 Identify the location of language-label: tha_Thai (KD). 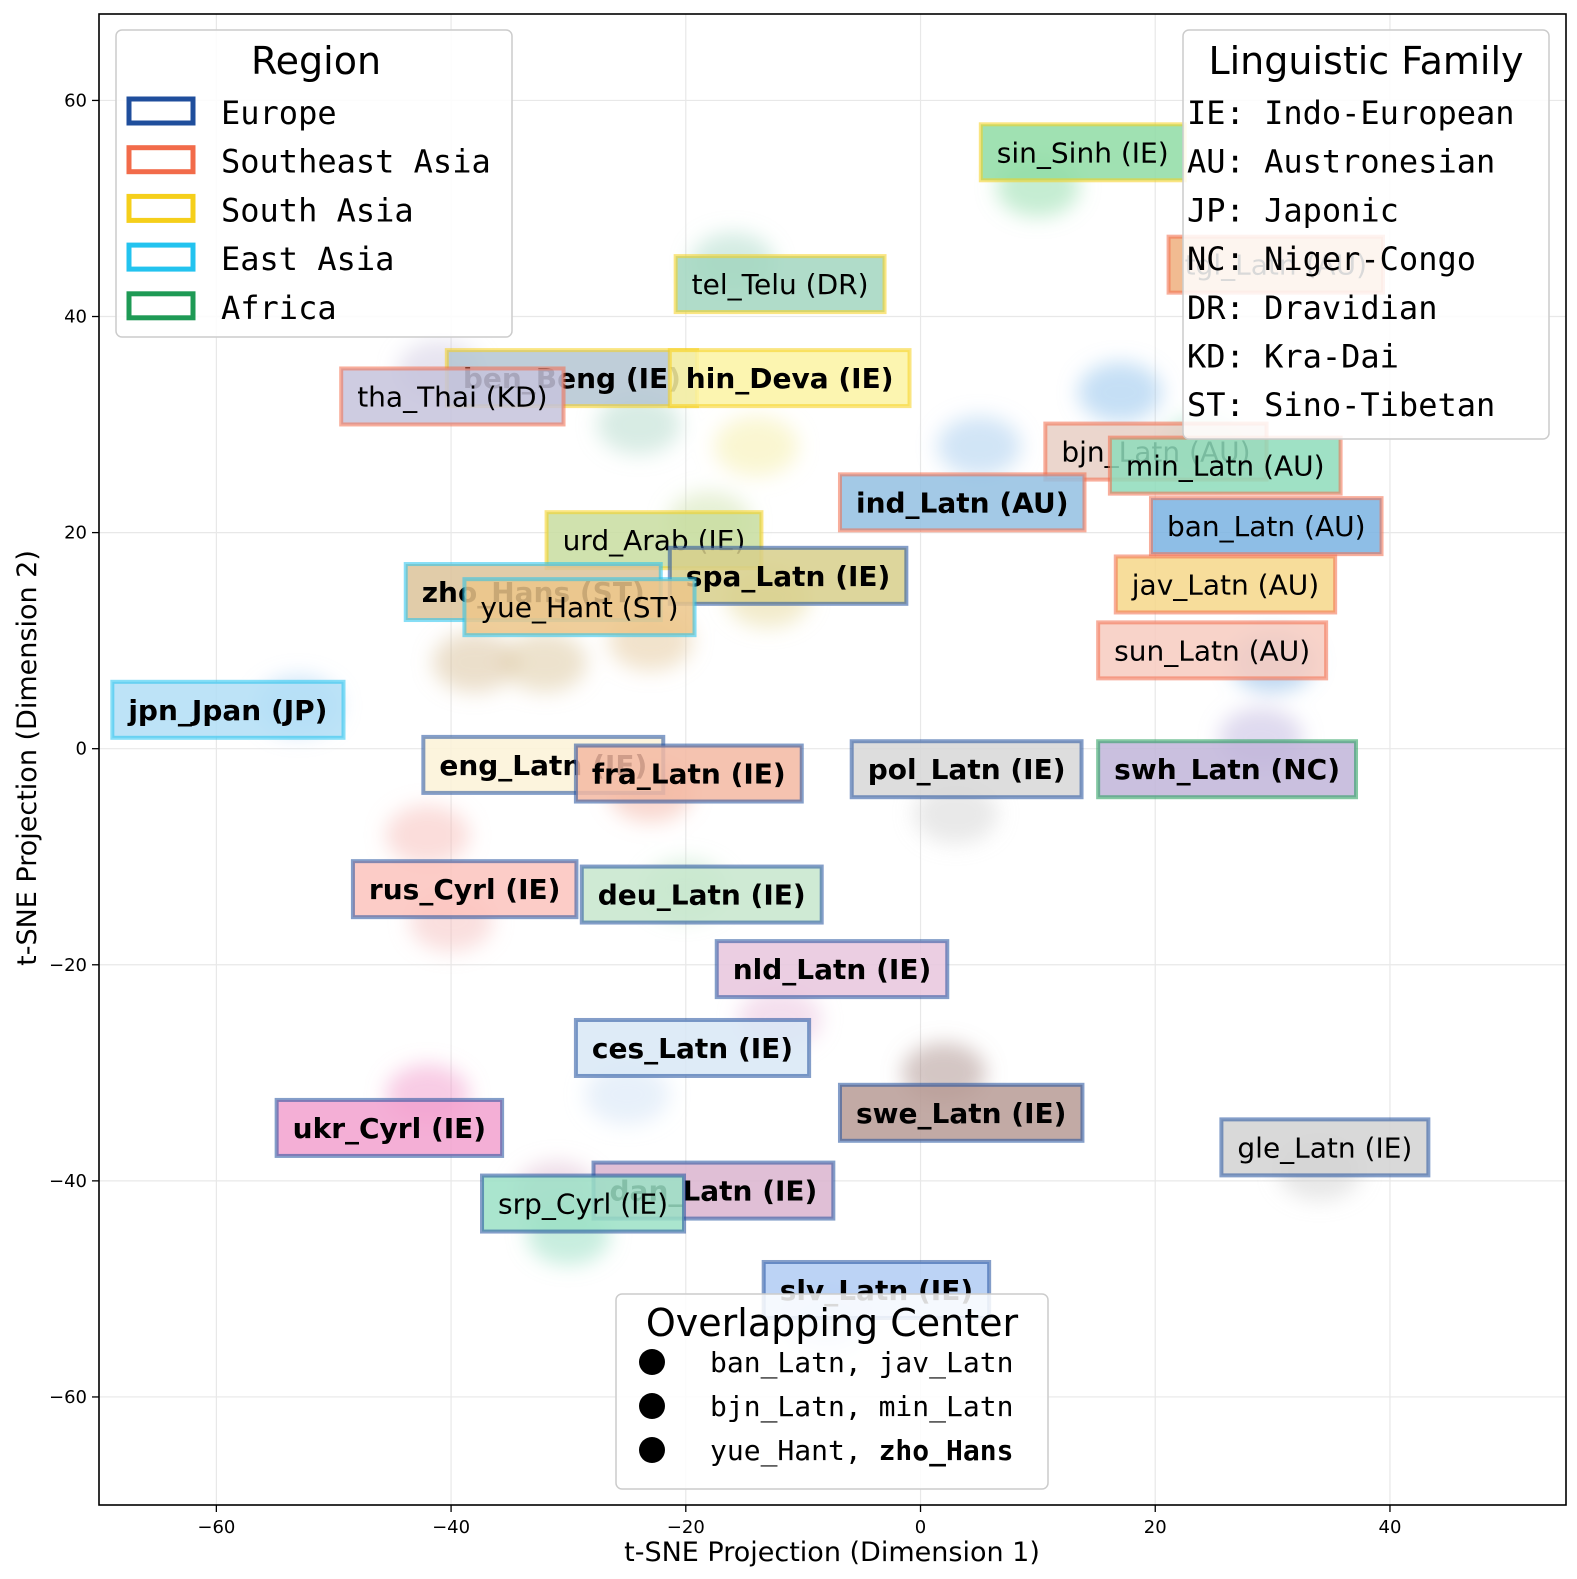
(452, 396).